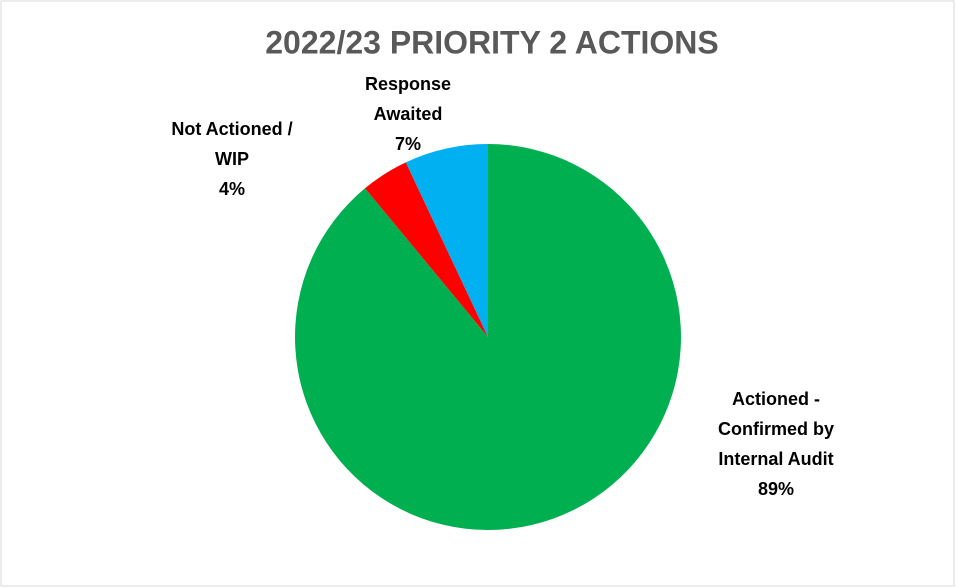 The image size is (956, 588). I want to click on slice-value-label: 4%, so click(232, 189).